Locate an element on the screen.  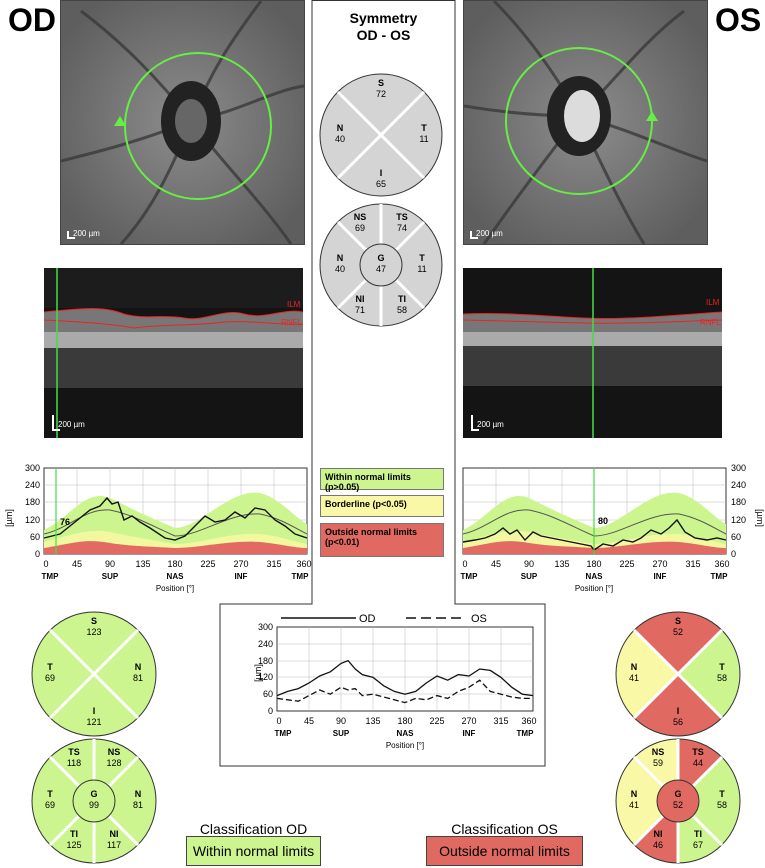
sym-q-s-value: 72 is located at coordinates (380, 94).